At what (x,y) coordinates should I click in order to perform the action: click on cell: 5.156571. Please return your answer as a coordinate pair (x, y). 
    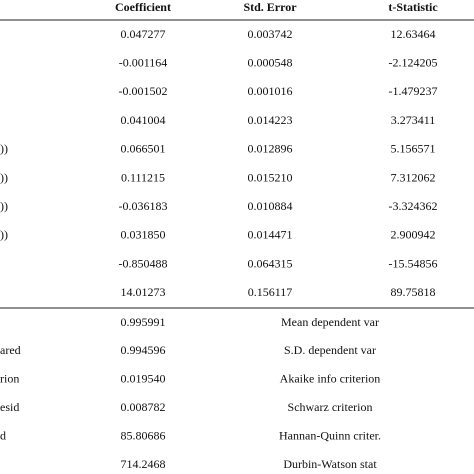
    Looking at the image, I should click on (413, 149).